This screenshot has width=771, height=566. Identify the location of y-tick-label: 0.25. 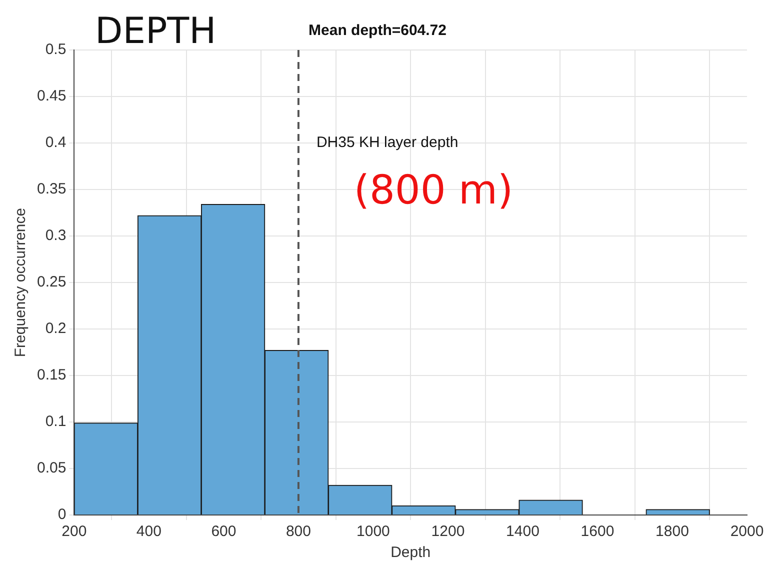
(51, 282).